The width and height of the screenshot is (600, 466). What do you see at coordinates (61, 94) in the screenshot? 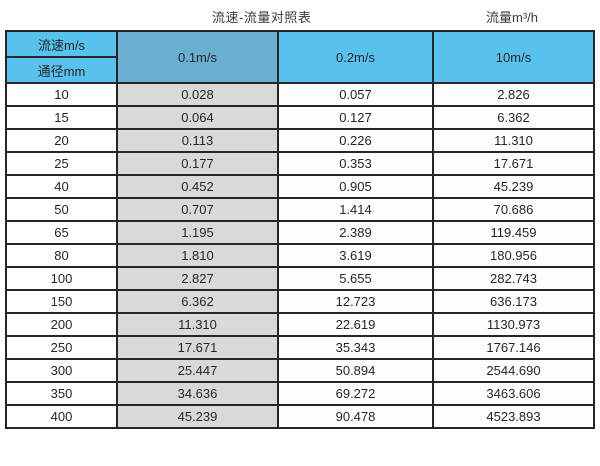
I see `cell-diameter: 10` at bounding box center [61, 94].